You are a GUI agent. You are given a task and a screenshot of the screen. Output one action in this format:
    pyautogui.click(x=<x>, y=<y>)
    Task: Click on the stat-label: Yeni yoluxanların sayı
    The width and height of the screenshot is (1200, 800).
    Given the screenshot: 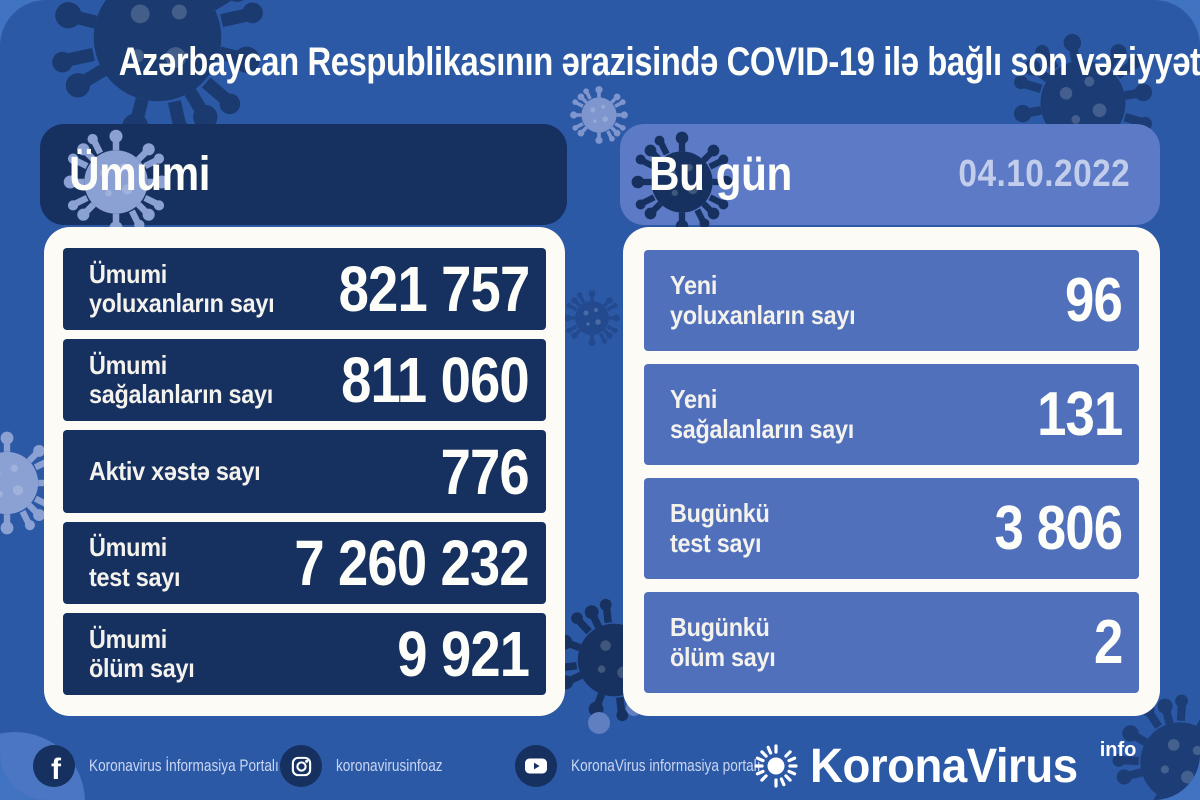 What is the action you would take?
    pyautogui.click(x=763, y=300)
    